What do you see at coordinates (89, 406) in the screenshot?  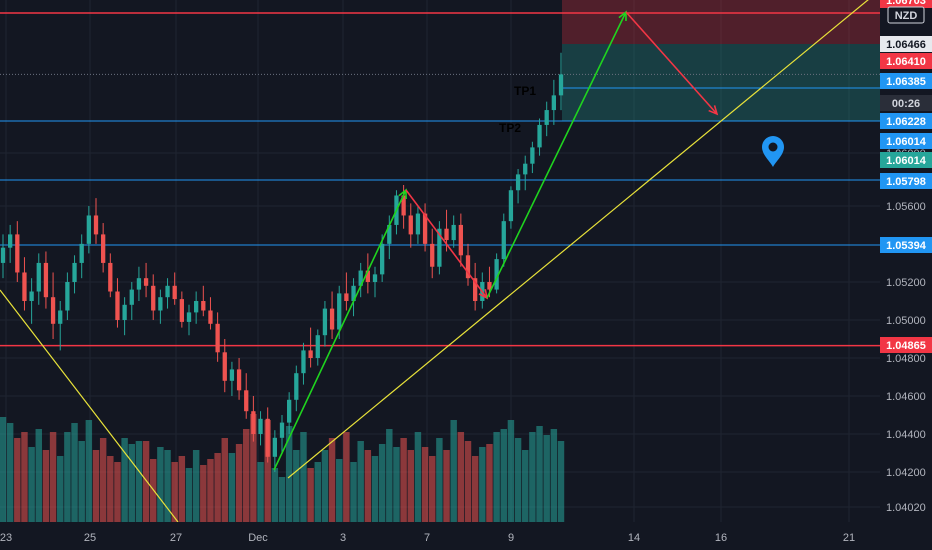 I see `descending-trendline` at bounding box center [89, 406].